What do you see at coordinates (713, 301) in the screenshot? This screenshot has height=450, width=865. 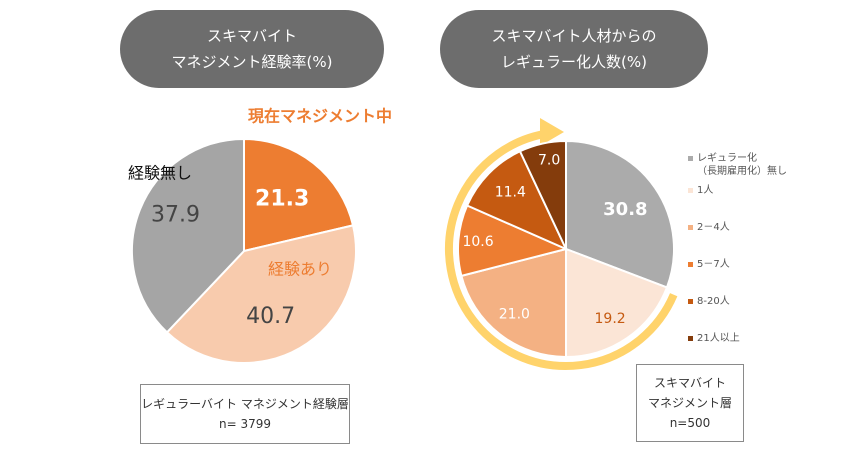 I see `legend-label: 8-20人` at bounding box center [713, 301].